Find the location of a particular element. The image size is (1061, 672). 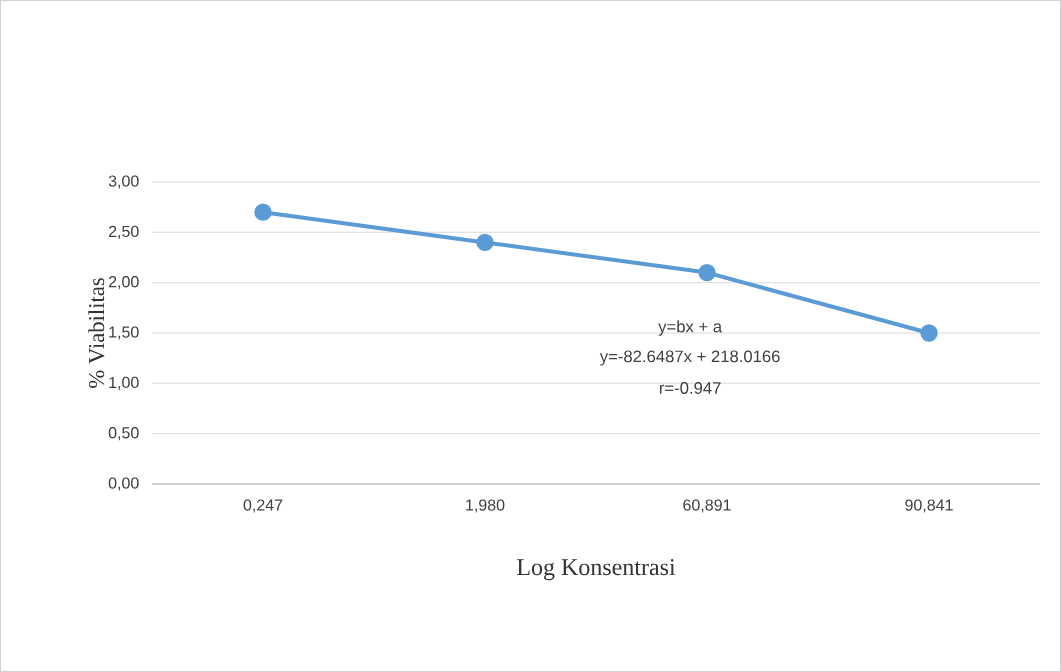

y-tick-label: 2,50 is located at coordinates (123, 232).